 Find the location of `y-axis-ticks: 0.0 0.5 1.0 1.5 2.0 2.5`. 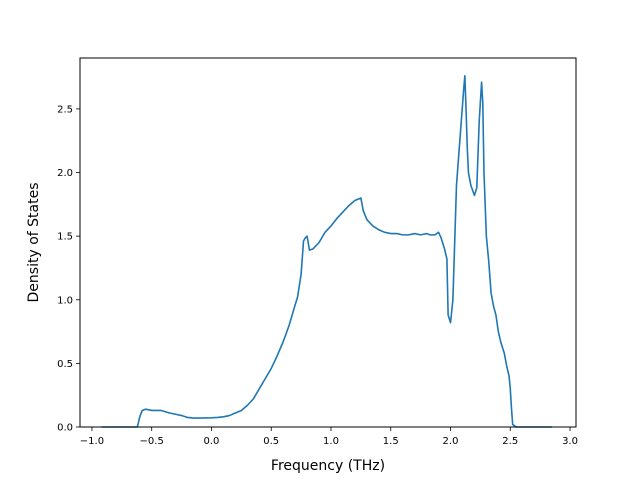

y-axis-ticks: 0.0 0.5 1.0 1.5 2.0 2.5 is located at coordinates (68, 269).